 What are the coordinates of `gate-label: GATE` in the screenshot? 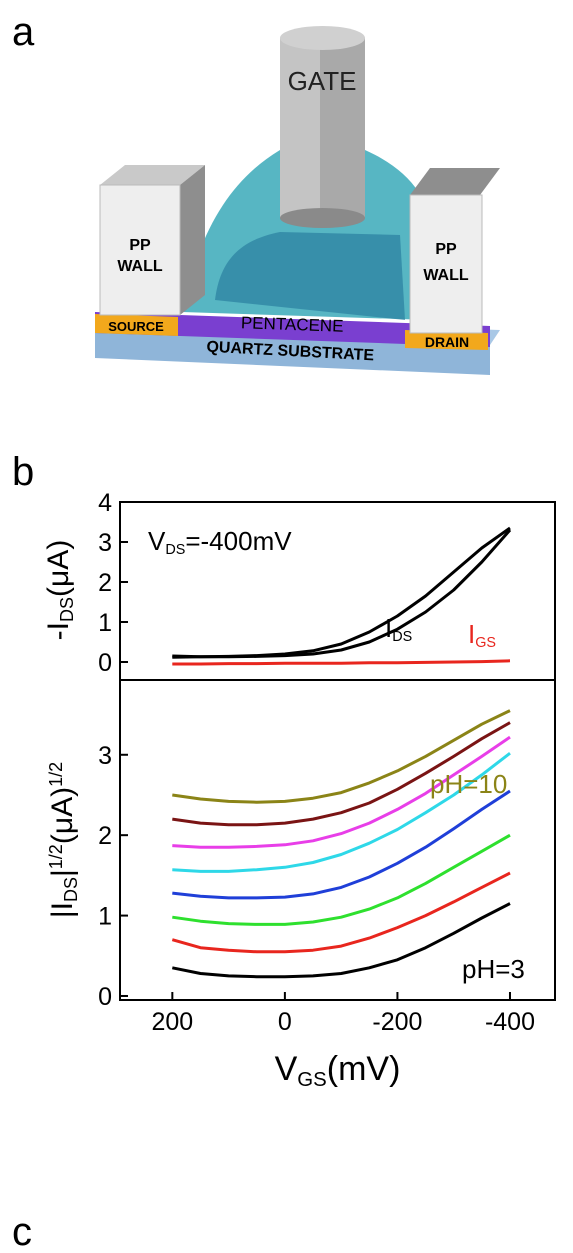 It's located at (322, 81).